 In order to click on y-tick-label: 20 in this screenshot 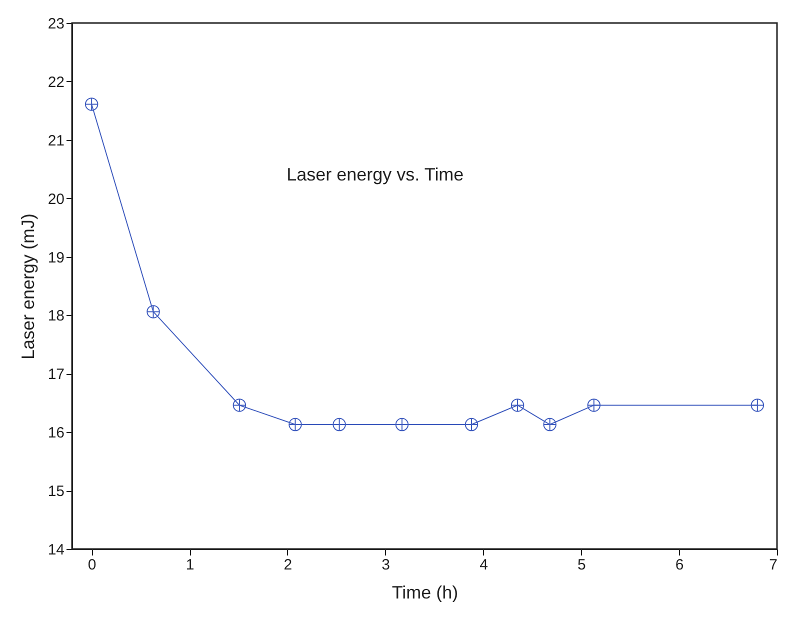, I will do `click(56, 199)`.